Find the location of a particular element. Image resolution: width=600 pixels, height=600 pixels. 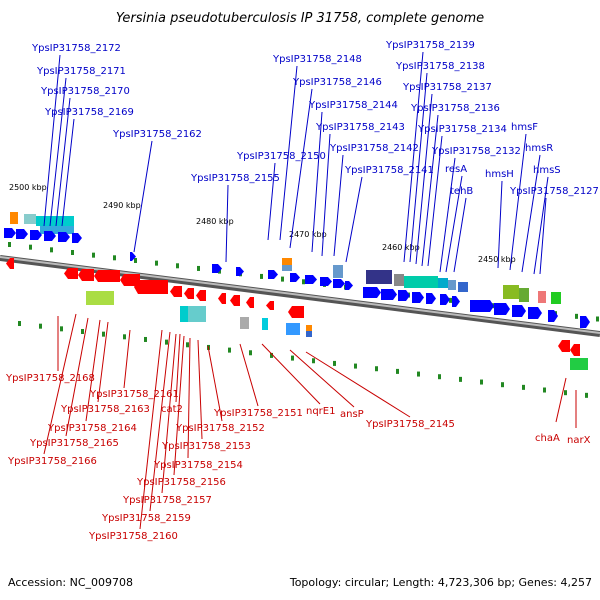

gene-label: hmsH is located at coordinates (499, 174).